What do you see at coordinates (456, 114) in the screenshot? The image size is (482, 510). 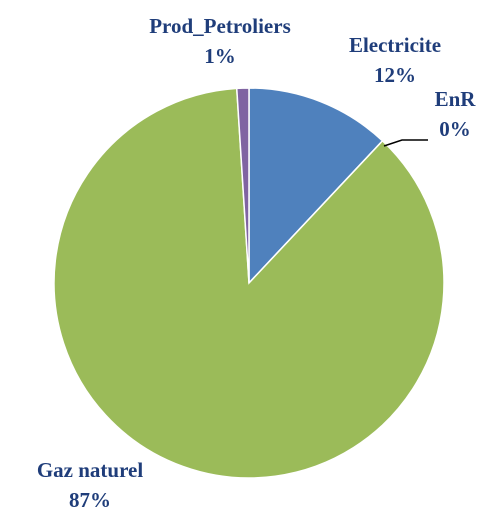 I see `slice-label: EnR 0%` at bounding box center [456, 114].